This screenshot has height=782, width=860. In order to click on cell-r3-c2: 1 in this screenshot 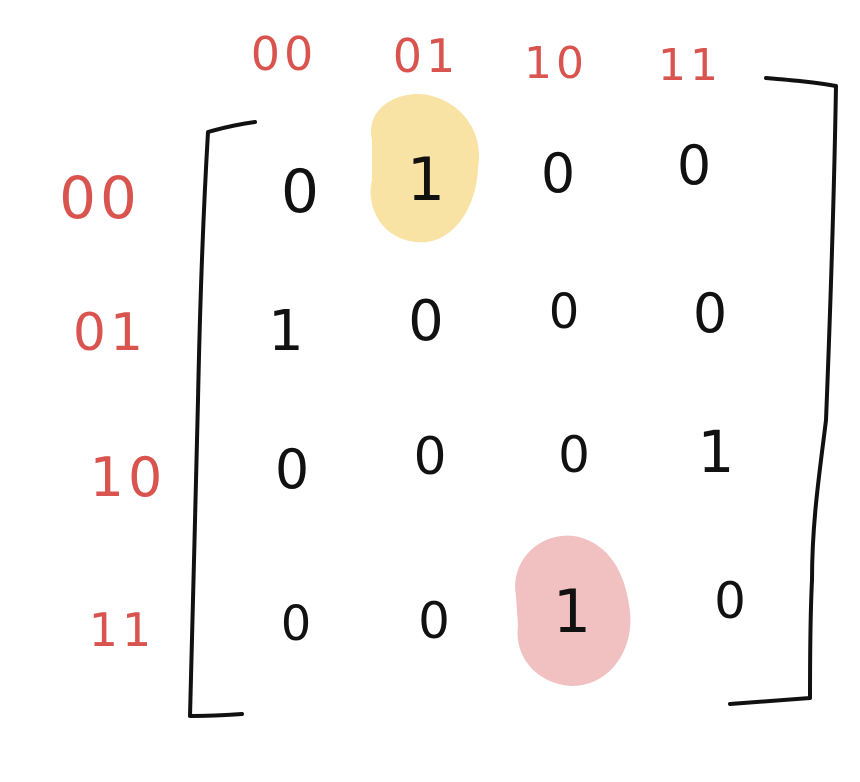, I will do `click(572, 612)`.